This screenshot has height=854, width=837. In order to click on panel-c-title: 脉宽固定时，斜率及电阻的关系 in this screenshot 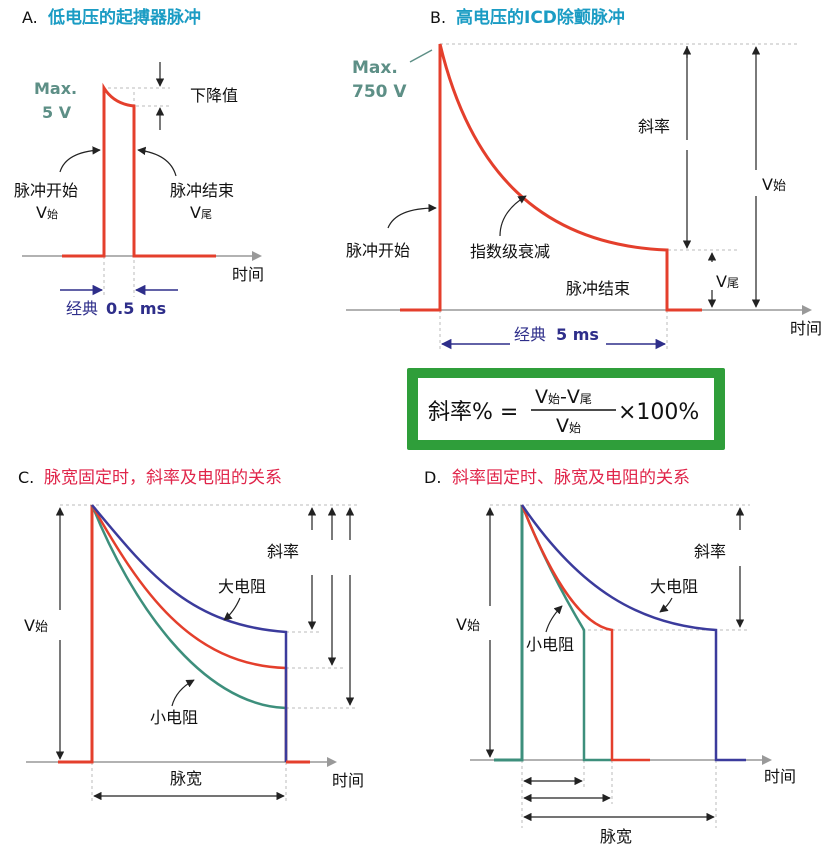, I will do `click(163, 478)`.